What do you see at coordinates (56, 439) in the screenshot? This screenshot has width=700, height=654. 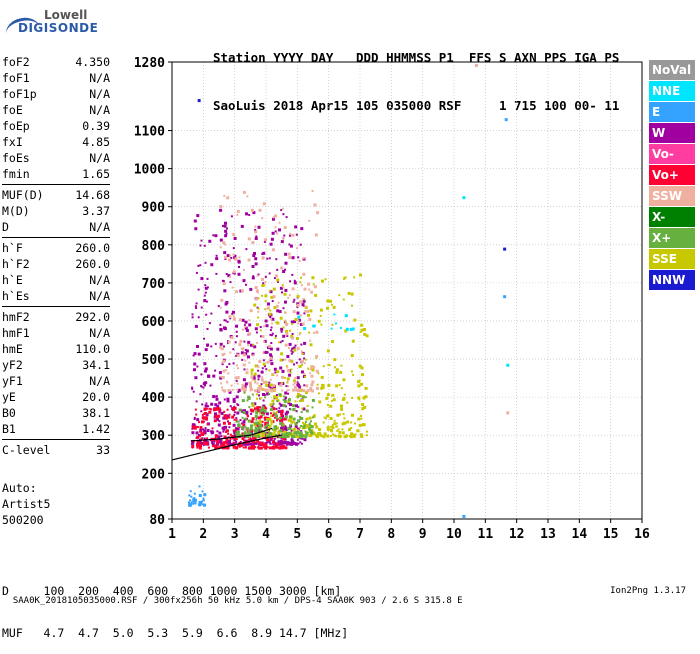 I see `param-separator` at bounding box center [56, 439].